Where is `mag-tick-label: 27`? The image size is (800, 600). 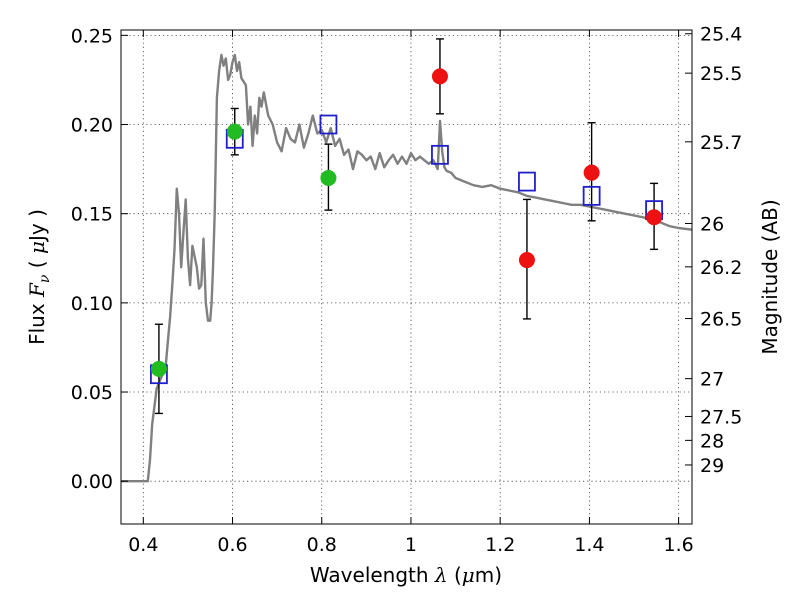
mag-tick-label: 27 is located at coordinates (712, 380).